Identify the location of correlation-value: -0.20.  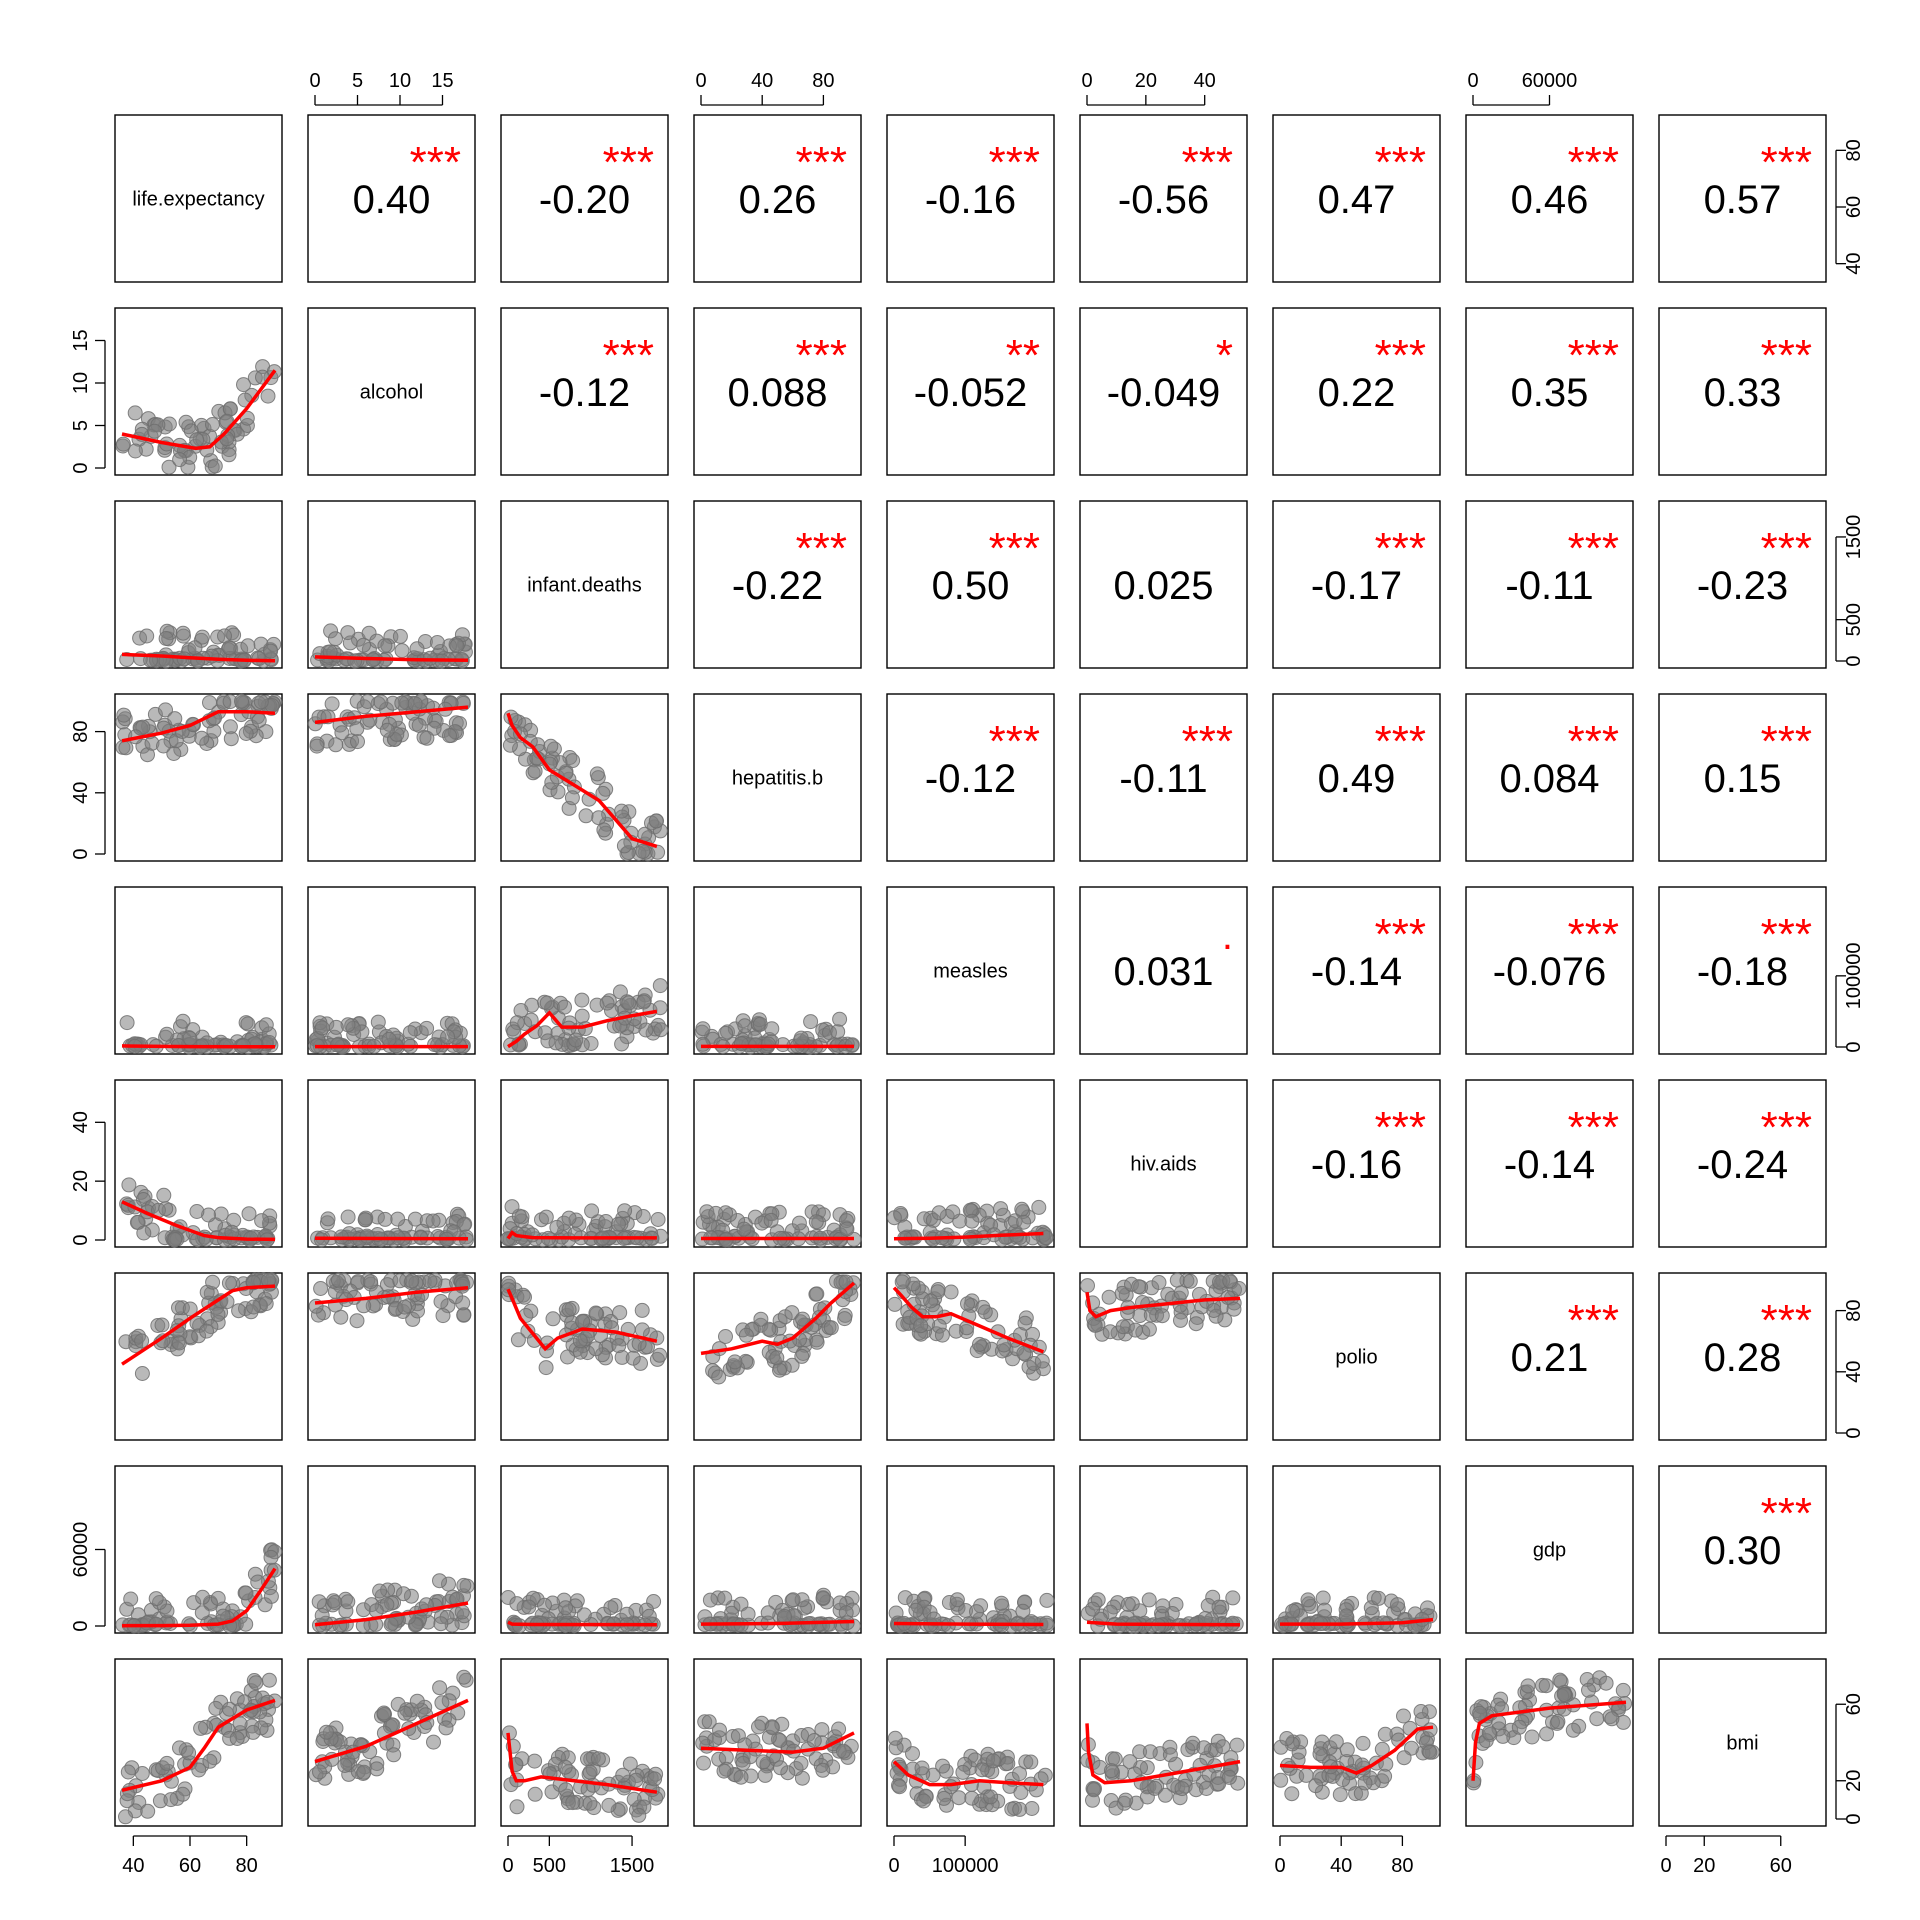
(584, 200).